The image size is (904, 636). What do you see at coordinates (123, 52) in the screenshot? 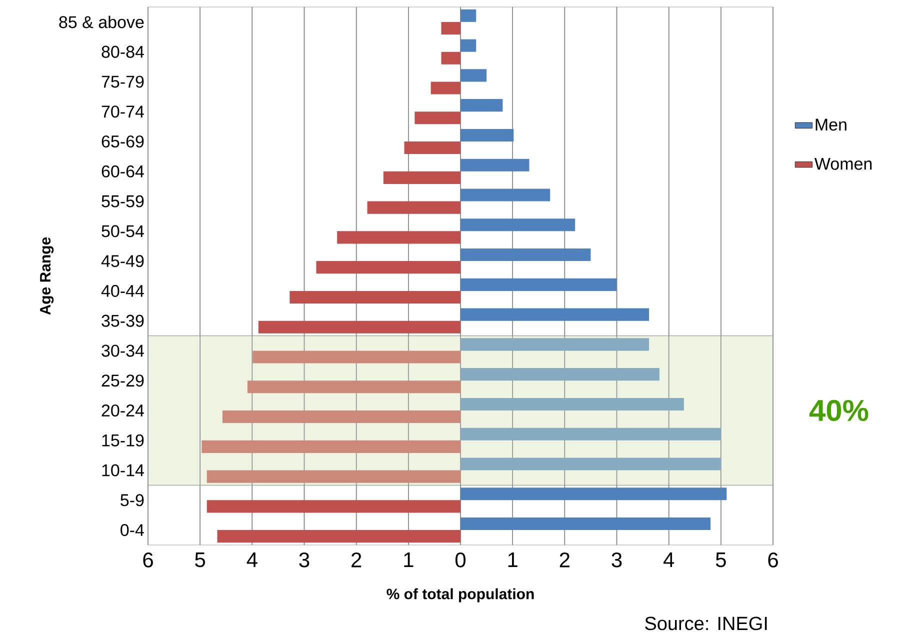
I see `y-tick-label: 80-84` at bounding box center [123, 52].